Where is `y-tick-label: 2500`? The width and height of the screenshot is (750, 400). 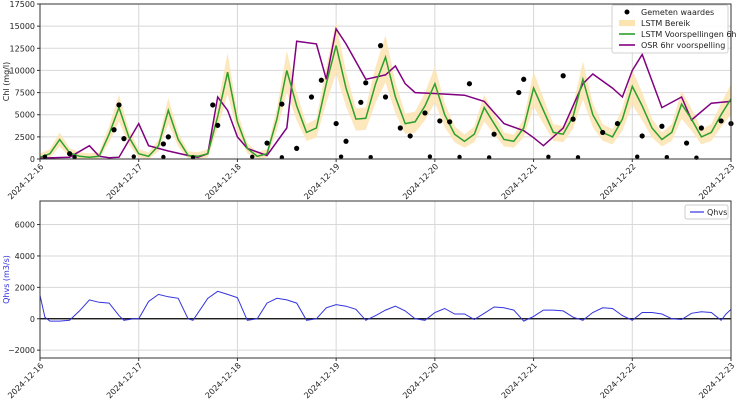
y-tick-label: 2500 is located at coordinates (25, 137).